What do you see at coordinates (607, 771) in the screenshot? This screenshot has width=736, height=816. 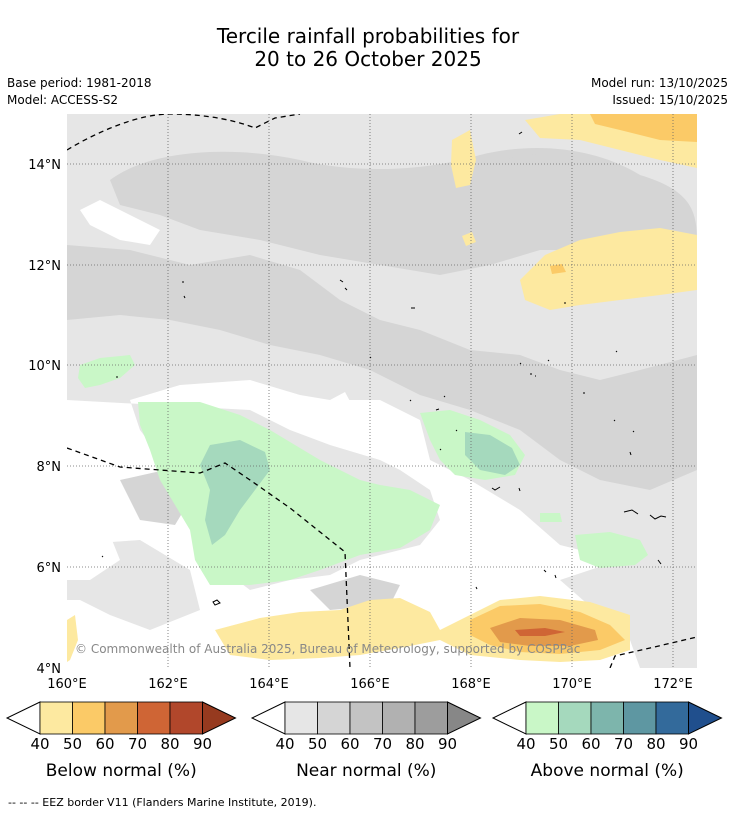 I see `colorbar-above-title: Above normal (%)` at bounding box center [607, 771].